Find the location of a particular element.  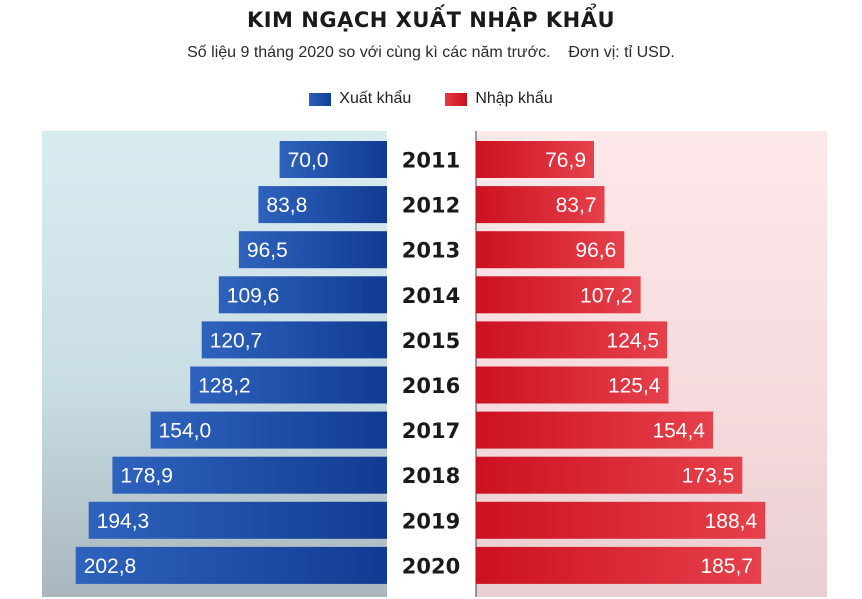

legend-label-export: Xuất khẩu is located at coordinates (375, 98).